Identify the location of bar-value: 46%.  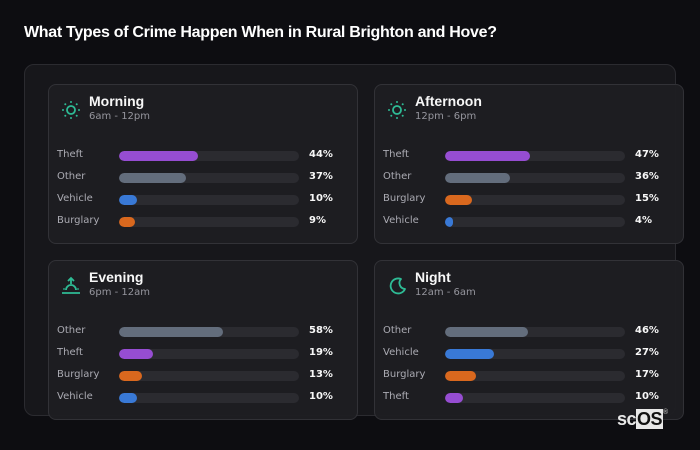
(647, 330).